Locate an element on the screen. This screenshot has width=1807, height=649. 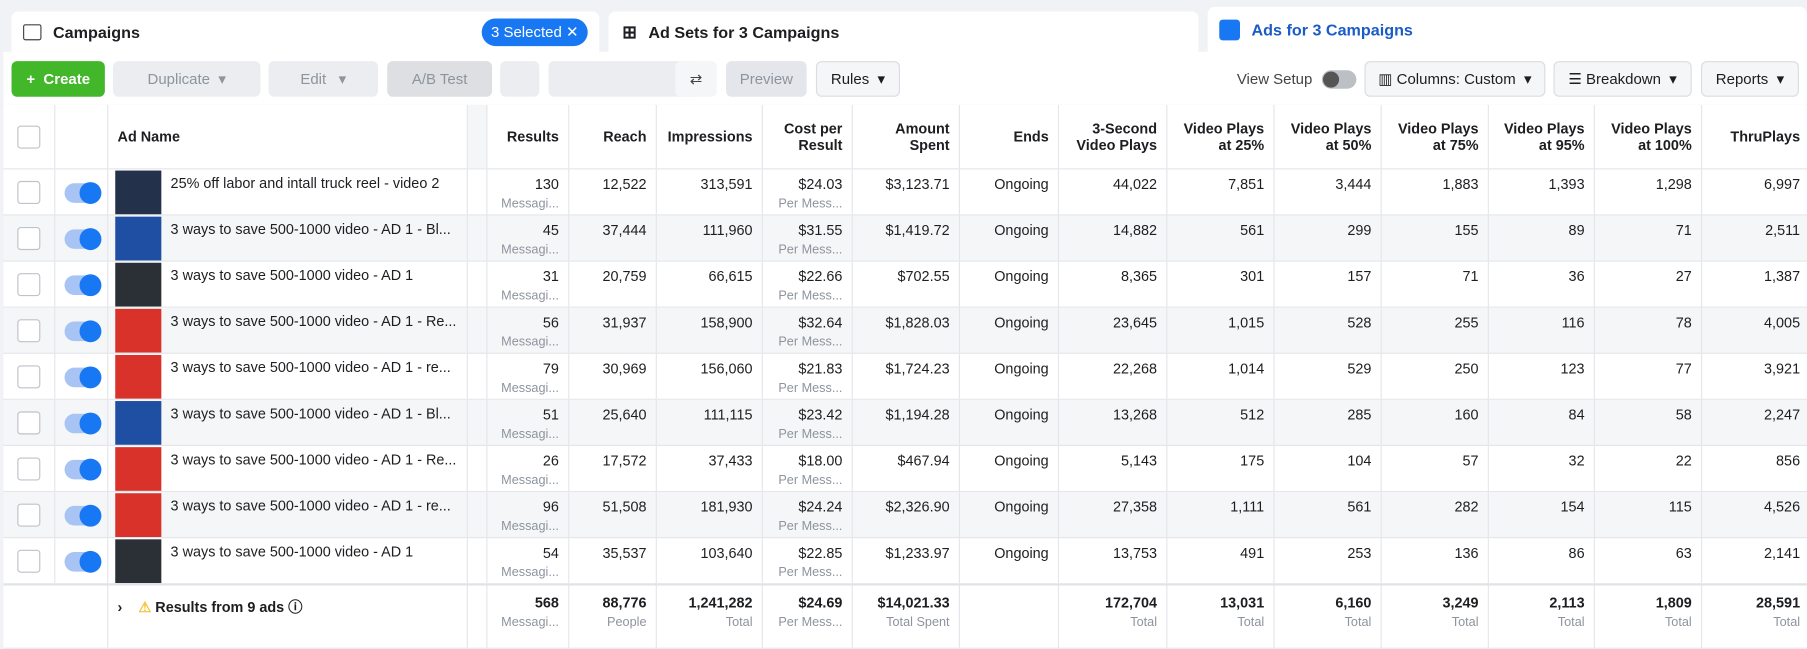
column-header: Video Plays at 95% is located at coordinates (1544, 136).